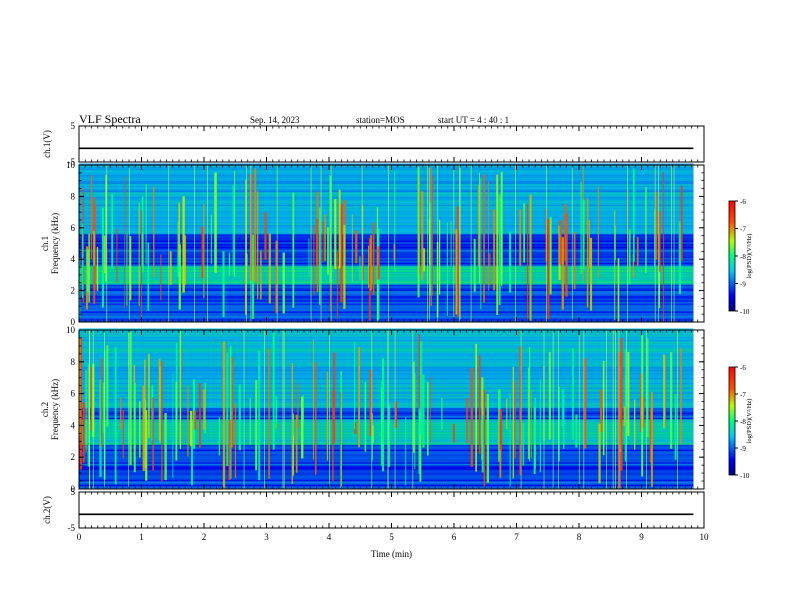 The height and width of the screenshot is (612, 792). I want to click on x-tick-label: 4, so click(329, 537).